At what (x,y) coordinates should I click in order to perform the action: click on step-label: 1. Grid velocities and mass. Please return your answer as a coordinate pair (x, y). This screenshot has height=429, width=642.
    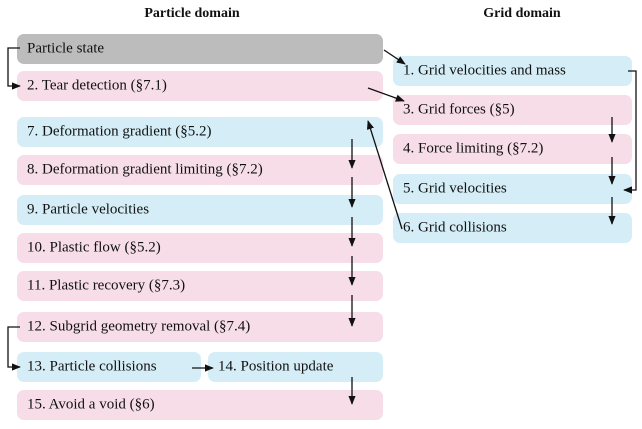
    Looking at the image, I should click on (484, 70).